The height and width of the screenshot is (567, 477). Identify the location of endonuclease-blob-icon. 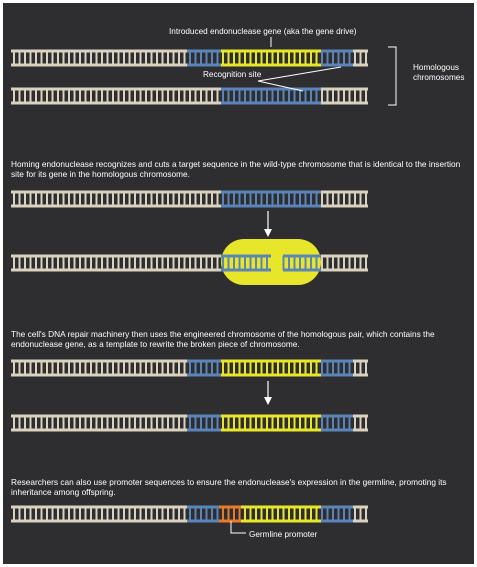
(271, 262).